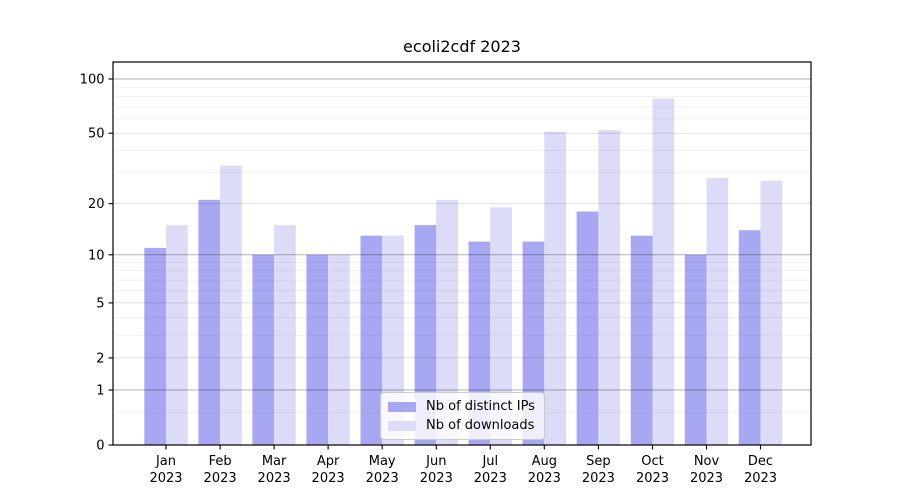 The width and height of the screenshot is (900, 500). What do you see at coordinates (155, 346) in the screenshot?
I see `bar-series0-month0` at bounding box center [155, 346].